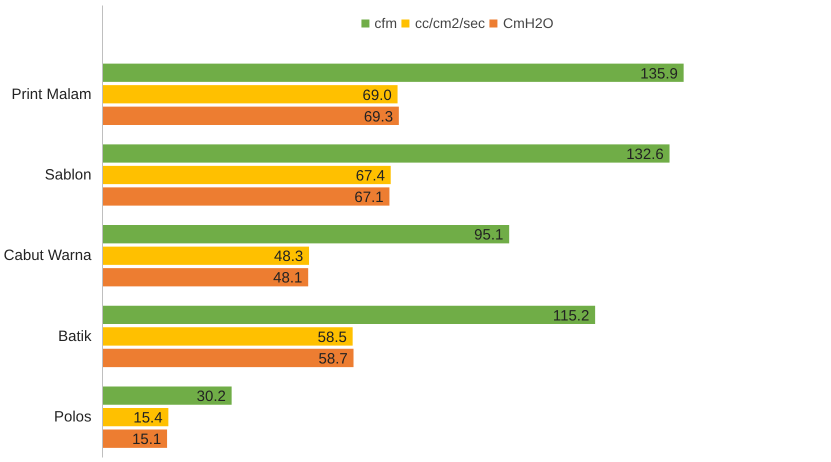 The height and width of the screenshot is (462, 831). I want to click on data-label: 58.7, so click(333, 359).